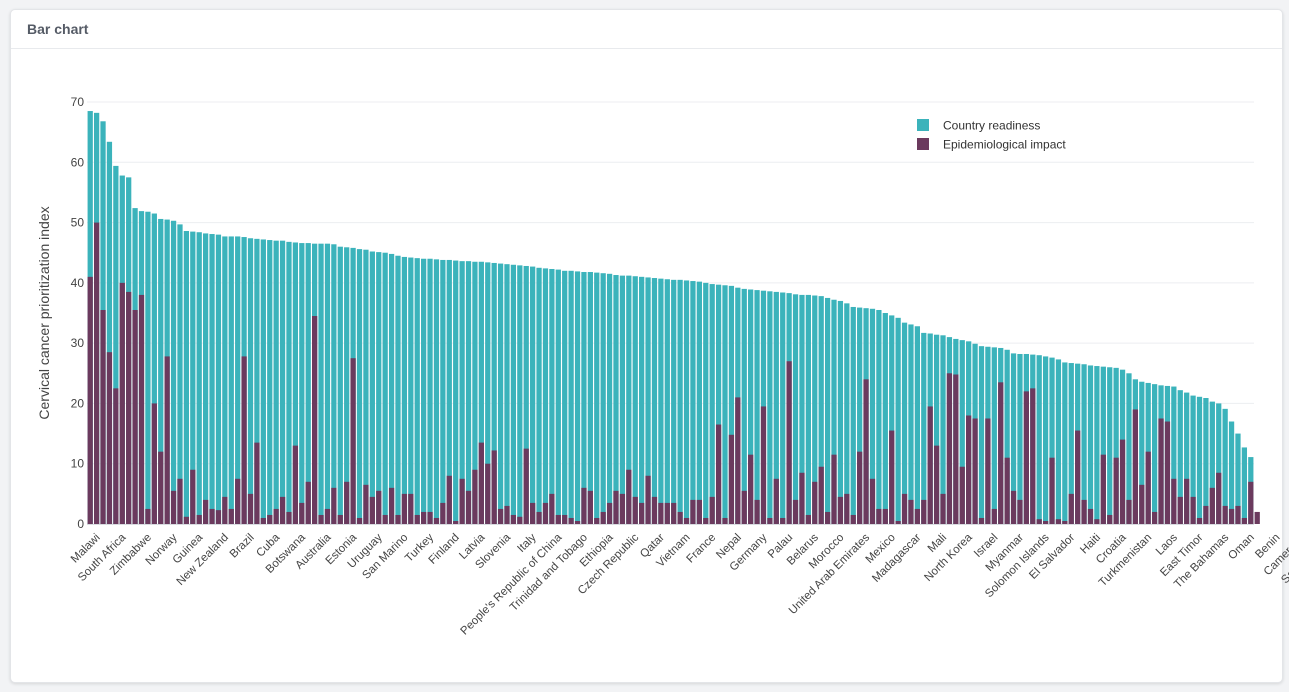 The height and width of the screenshot is (692, 1289). What do you see at coordinates (1004, 145) in the screenshot?
I see `legend-label: Epidemiological impact` at bounding box center [1004, 145].